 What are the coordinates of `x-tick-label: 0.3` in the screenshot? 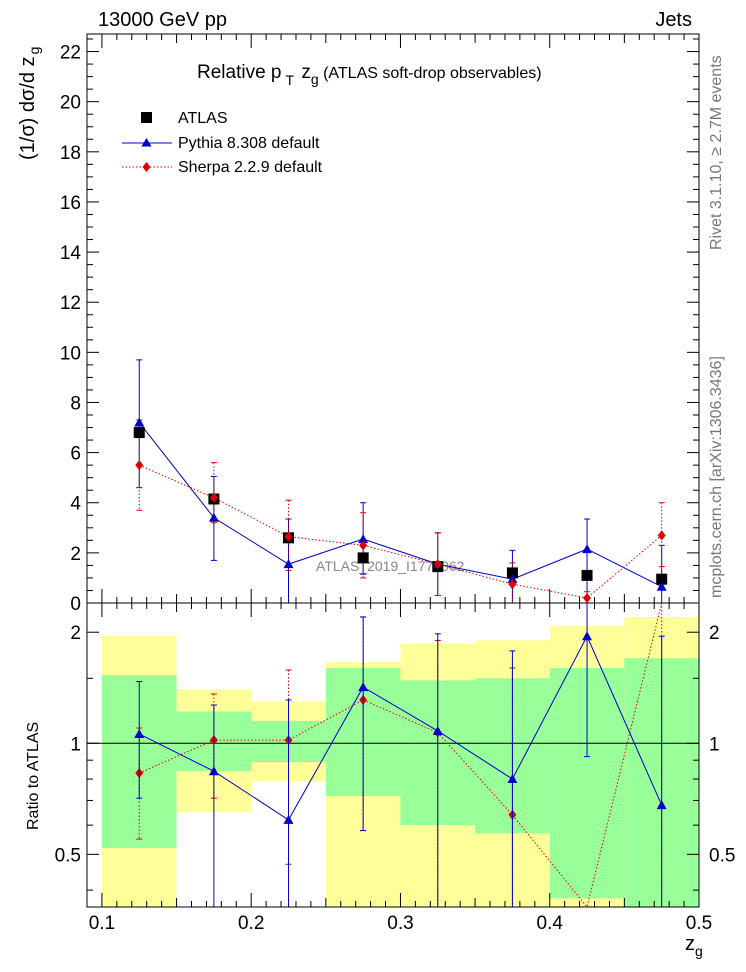 It's located at (400, 923).